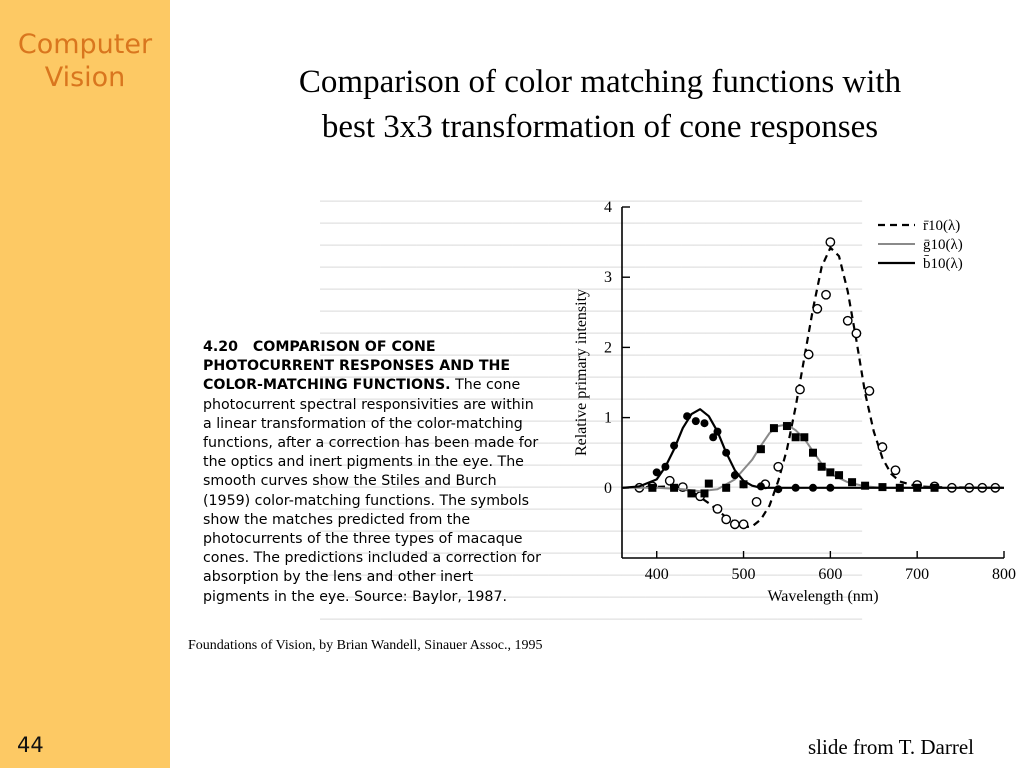  What do you see at coordinates (891, 747) in the screenshot?
I see `slide-source: slide from T. Darrel` at bounding box center [891, 747].